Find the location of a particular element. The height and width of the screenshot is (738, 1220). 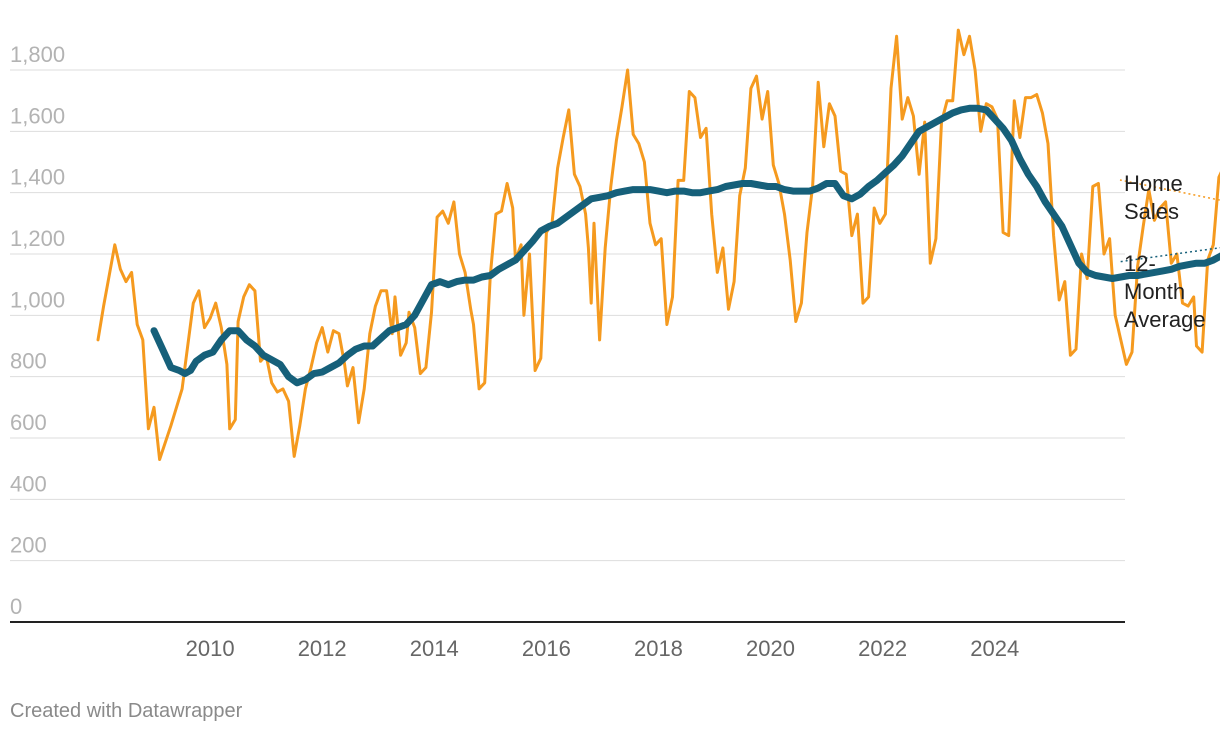

home-sales-leader is located at coordinates (1169, 190).